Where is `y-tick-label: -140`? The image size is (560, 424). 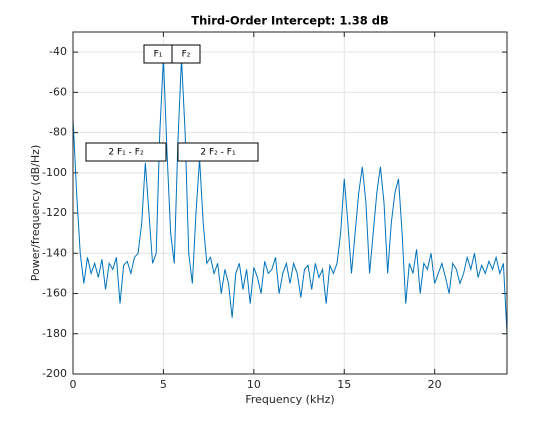
y-tick-label: -140 is located at coordinates (54, 252).